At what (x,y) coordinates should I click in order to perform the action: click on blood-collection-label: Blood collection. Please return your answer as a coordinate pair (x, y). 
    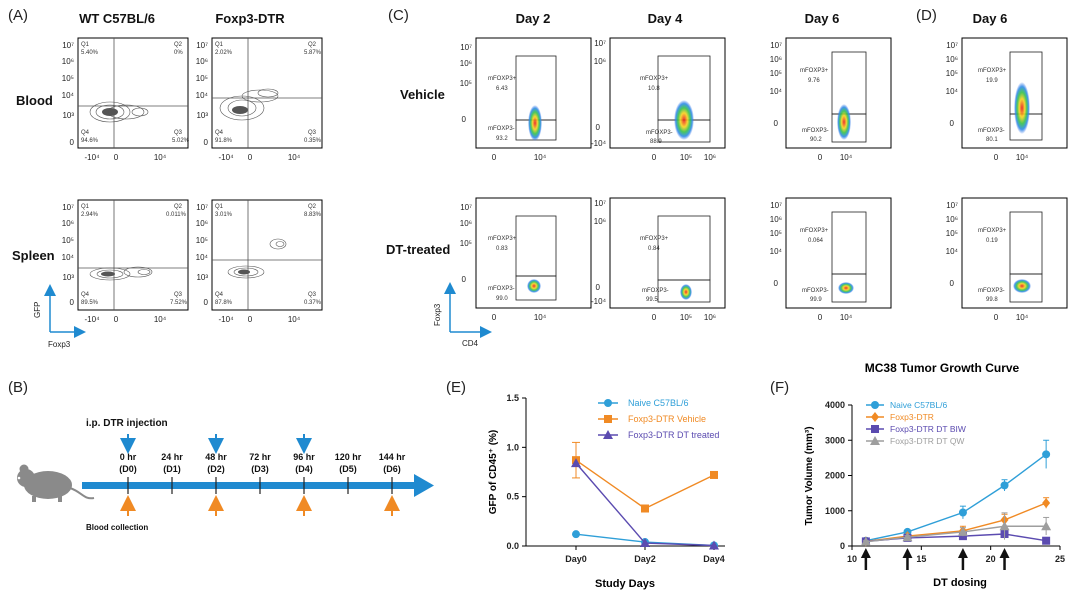
    Looking at the image, I should click on (117, 527).